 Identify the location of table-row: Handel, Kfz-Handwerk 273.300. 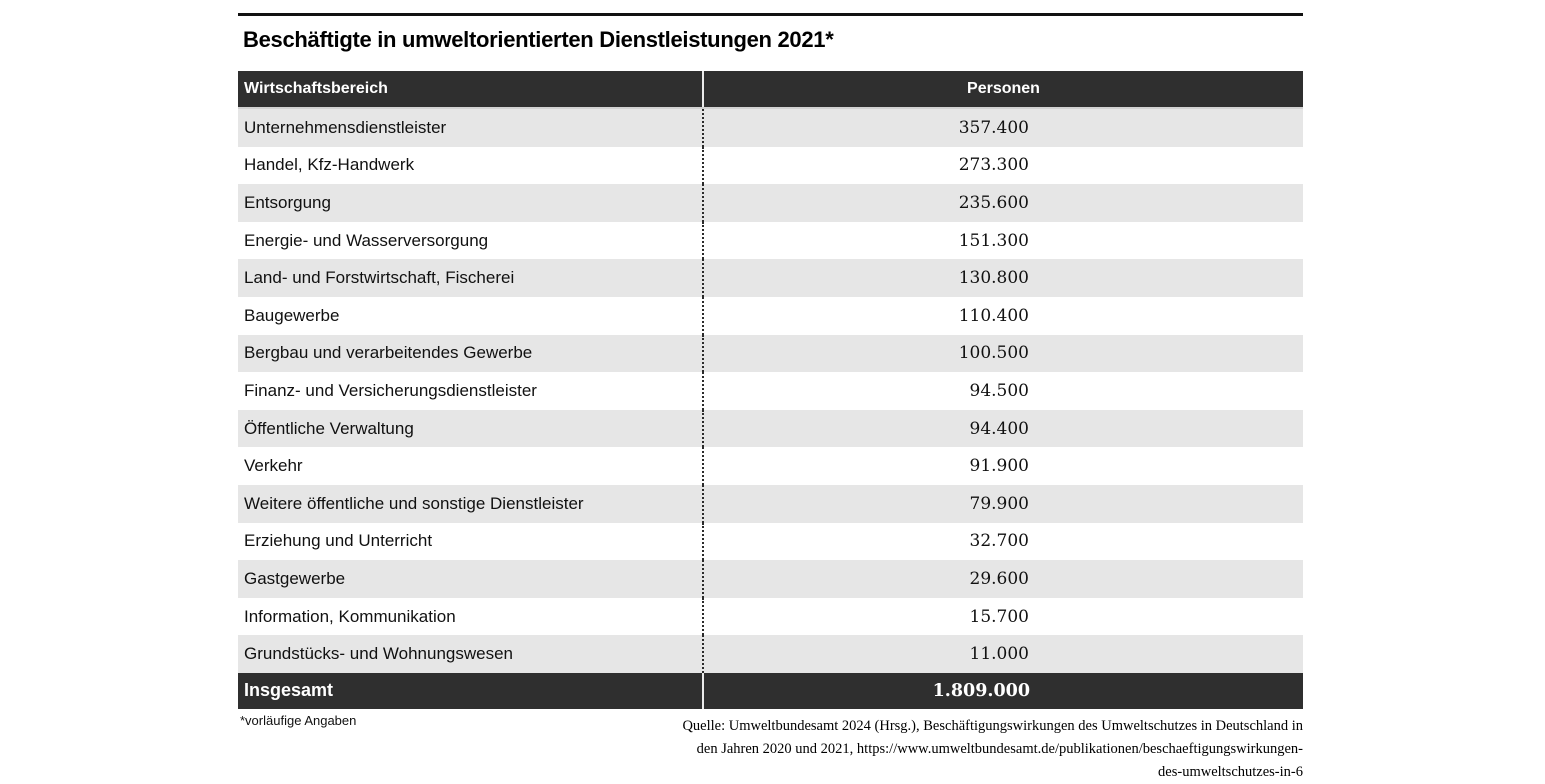
(770, 165).